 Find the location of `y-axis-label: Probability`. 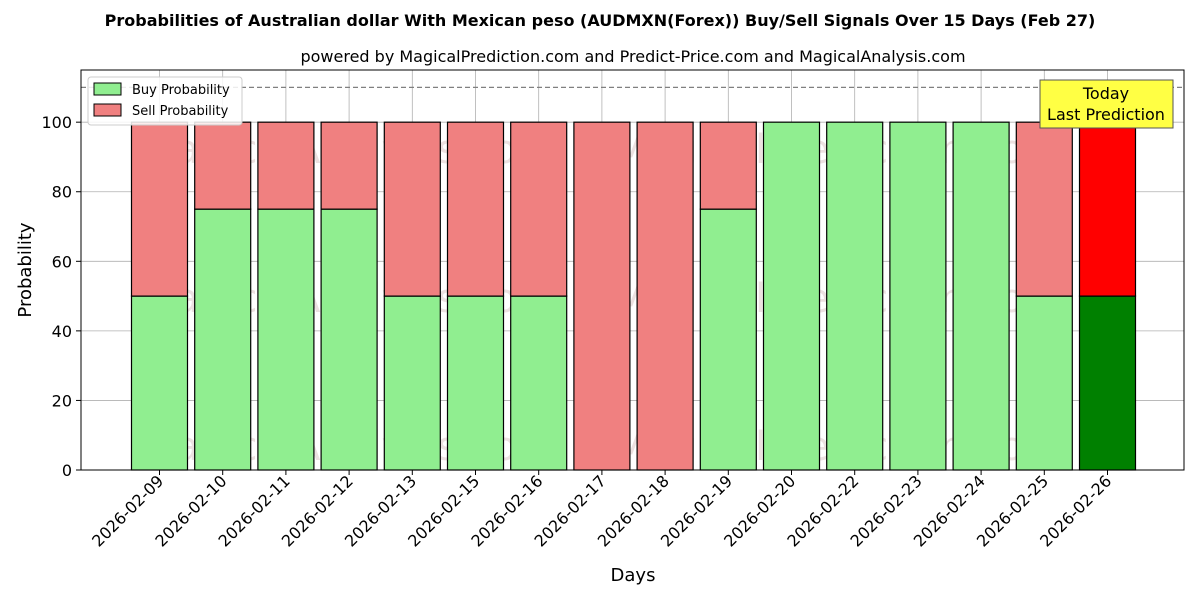

y-axis-label: Probability is located at coordinates (25, 269).